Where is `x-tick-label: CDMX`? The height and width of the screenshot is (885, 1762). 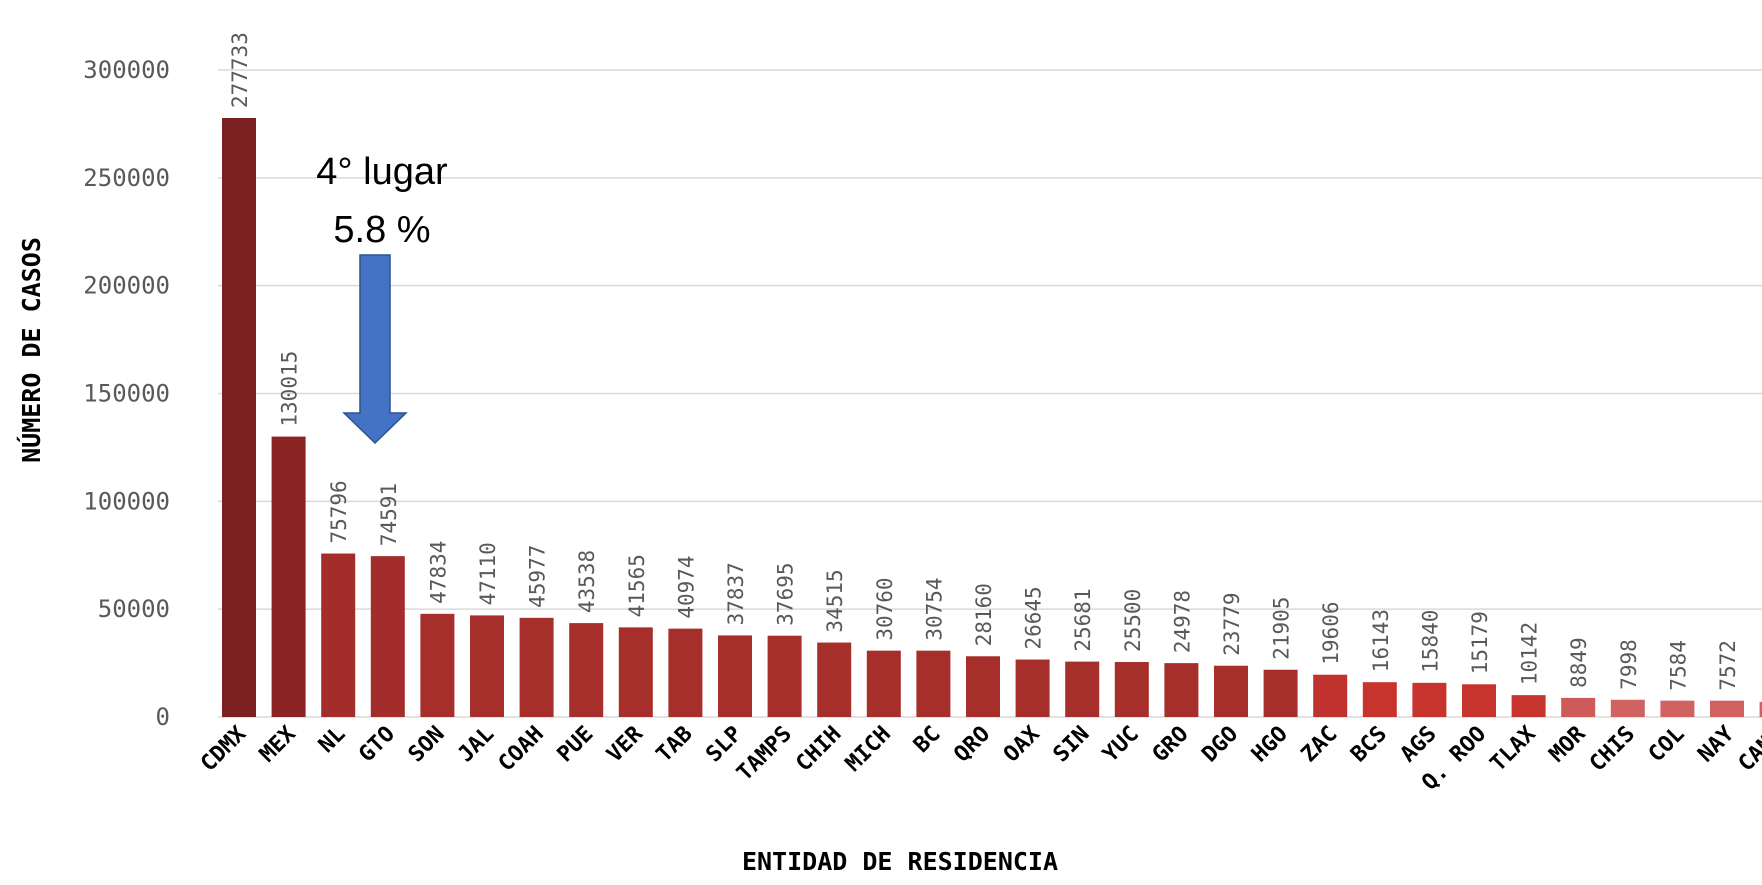
x-tick-label: CDMX is located at coordinates (223, 749).